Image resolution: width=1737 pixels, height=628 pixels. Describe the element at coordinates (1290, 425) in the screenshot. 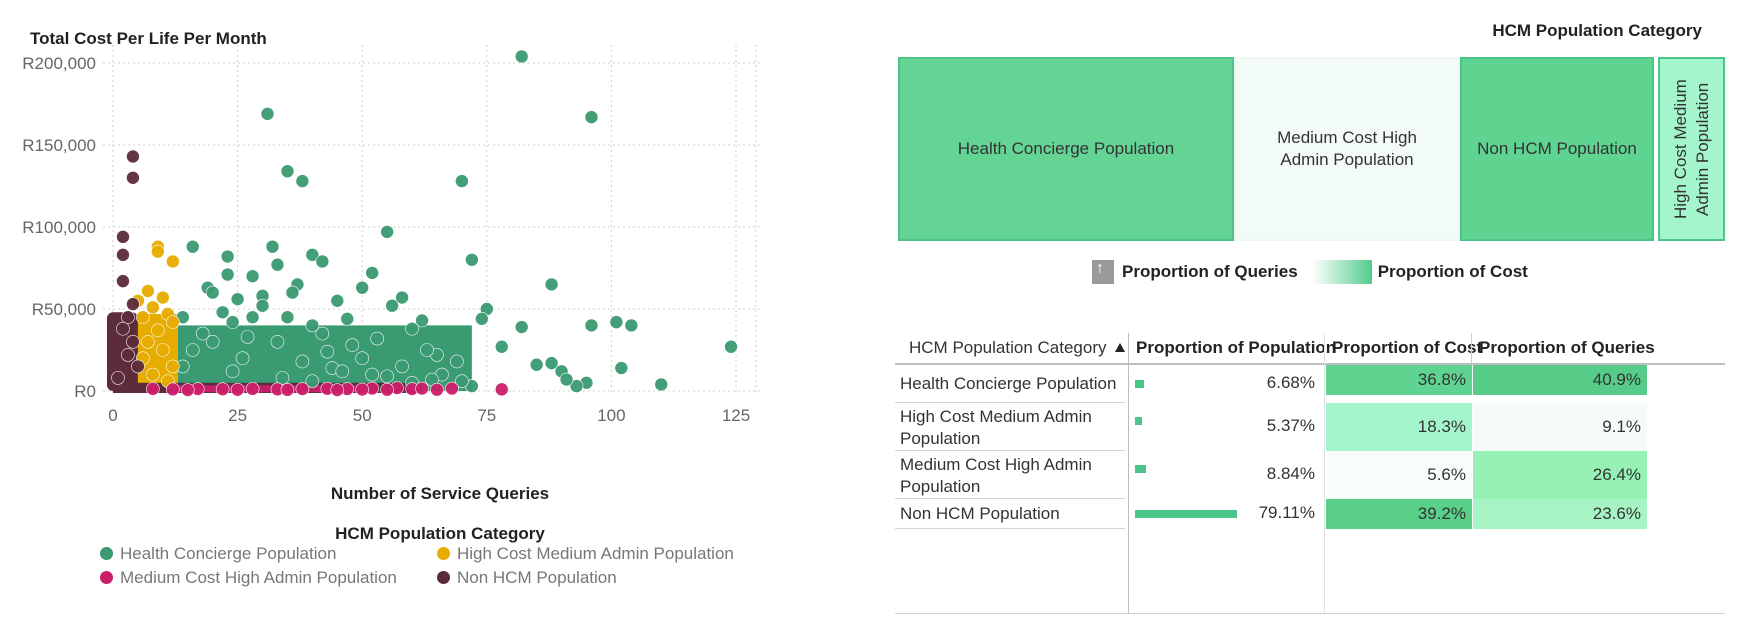

I see `population-value: 5.37%` at that location.